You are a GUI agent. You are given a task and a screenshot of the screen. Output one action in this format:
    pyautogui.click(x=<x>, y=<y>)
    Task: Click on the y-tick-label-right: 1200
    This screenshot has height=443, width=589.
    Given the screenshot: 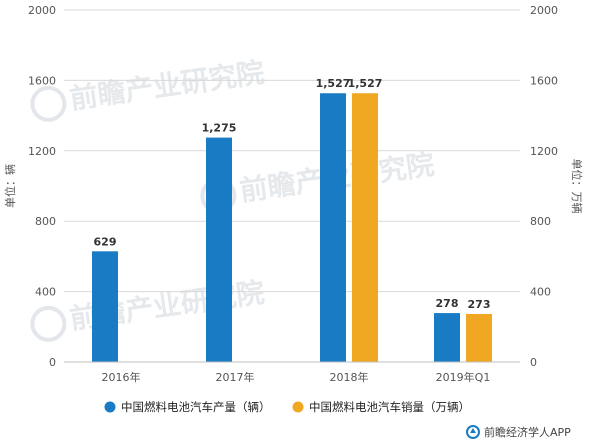 What is the action you would take?
    pyautogui.click(x=544, y=151)
    